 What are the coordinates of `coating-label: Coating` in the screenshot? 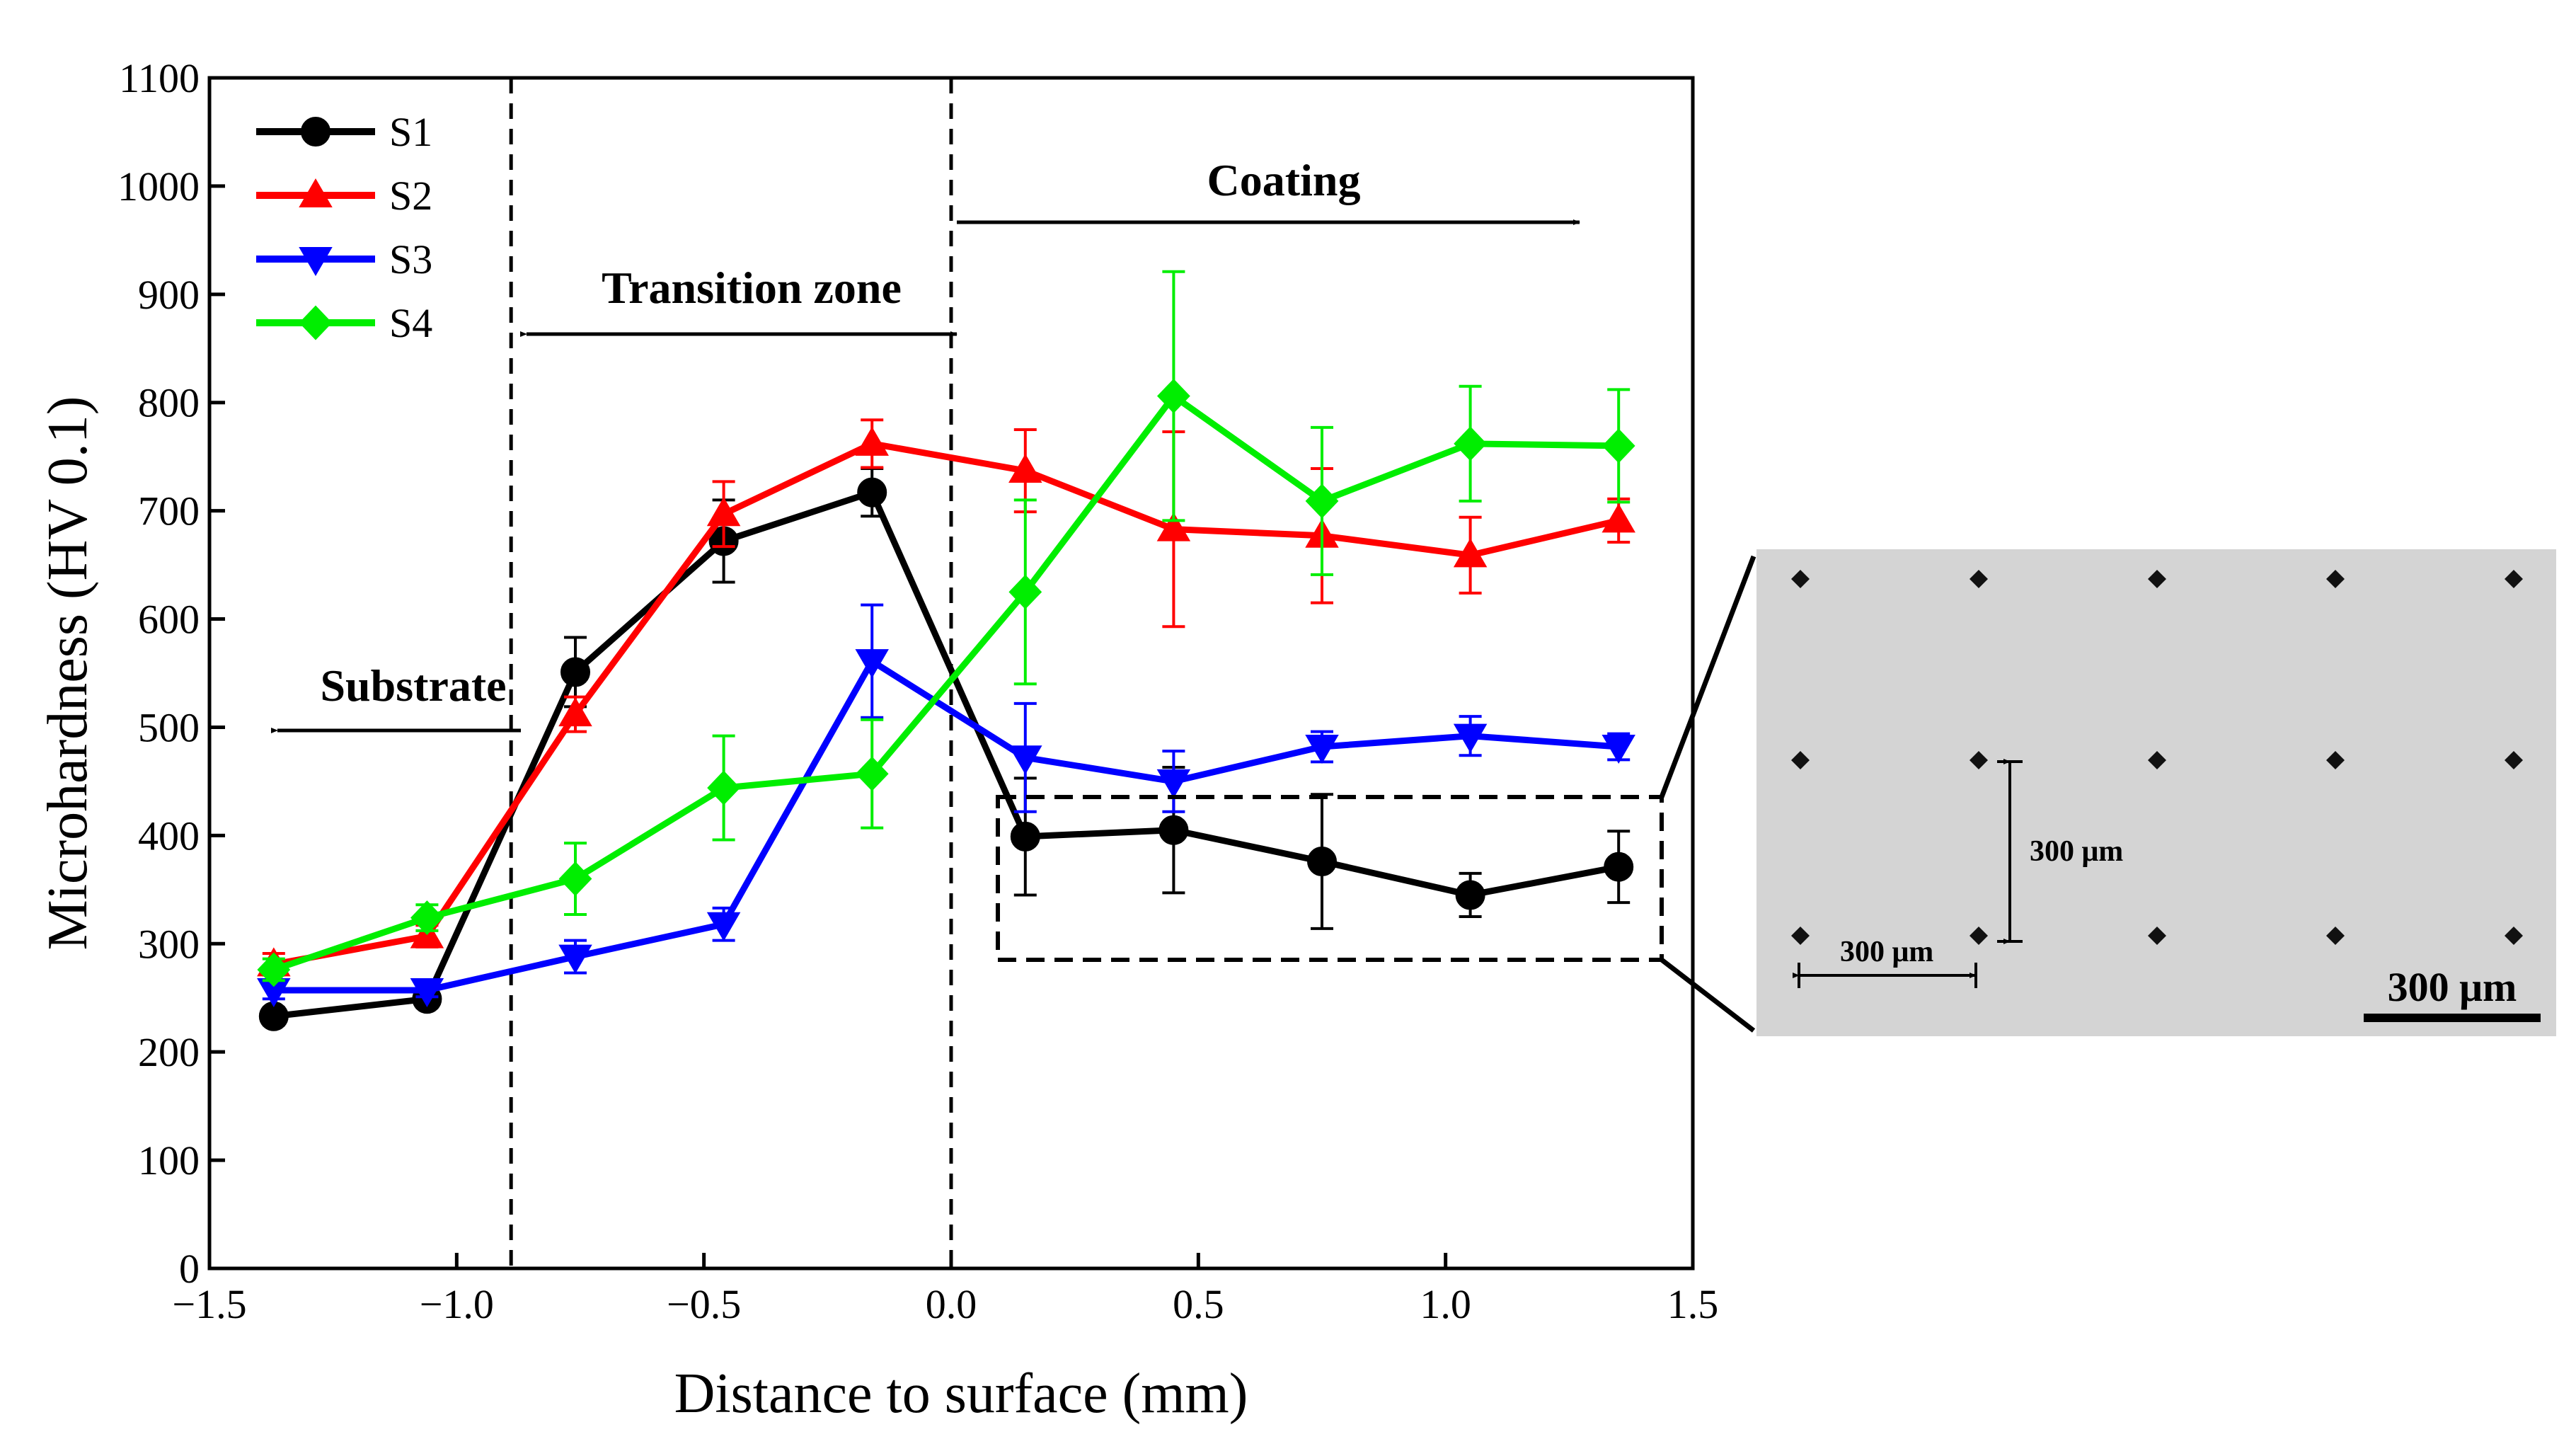 It's located at (1284, 180).